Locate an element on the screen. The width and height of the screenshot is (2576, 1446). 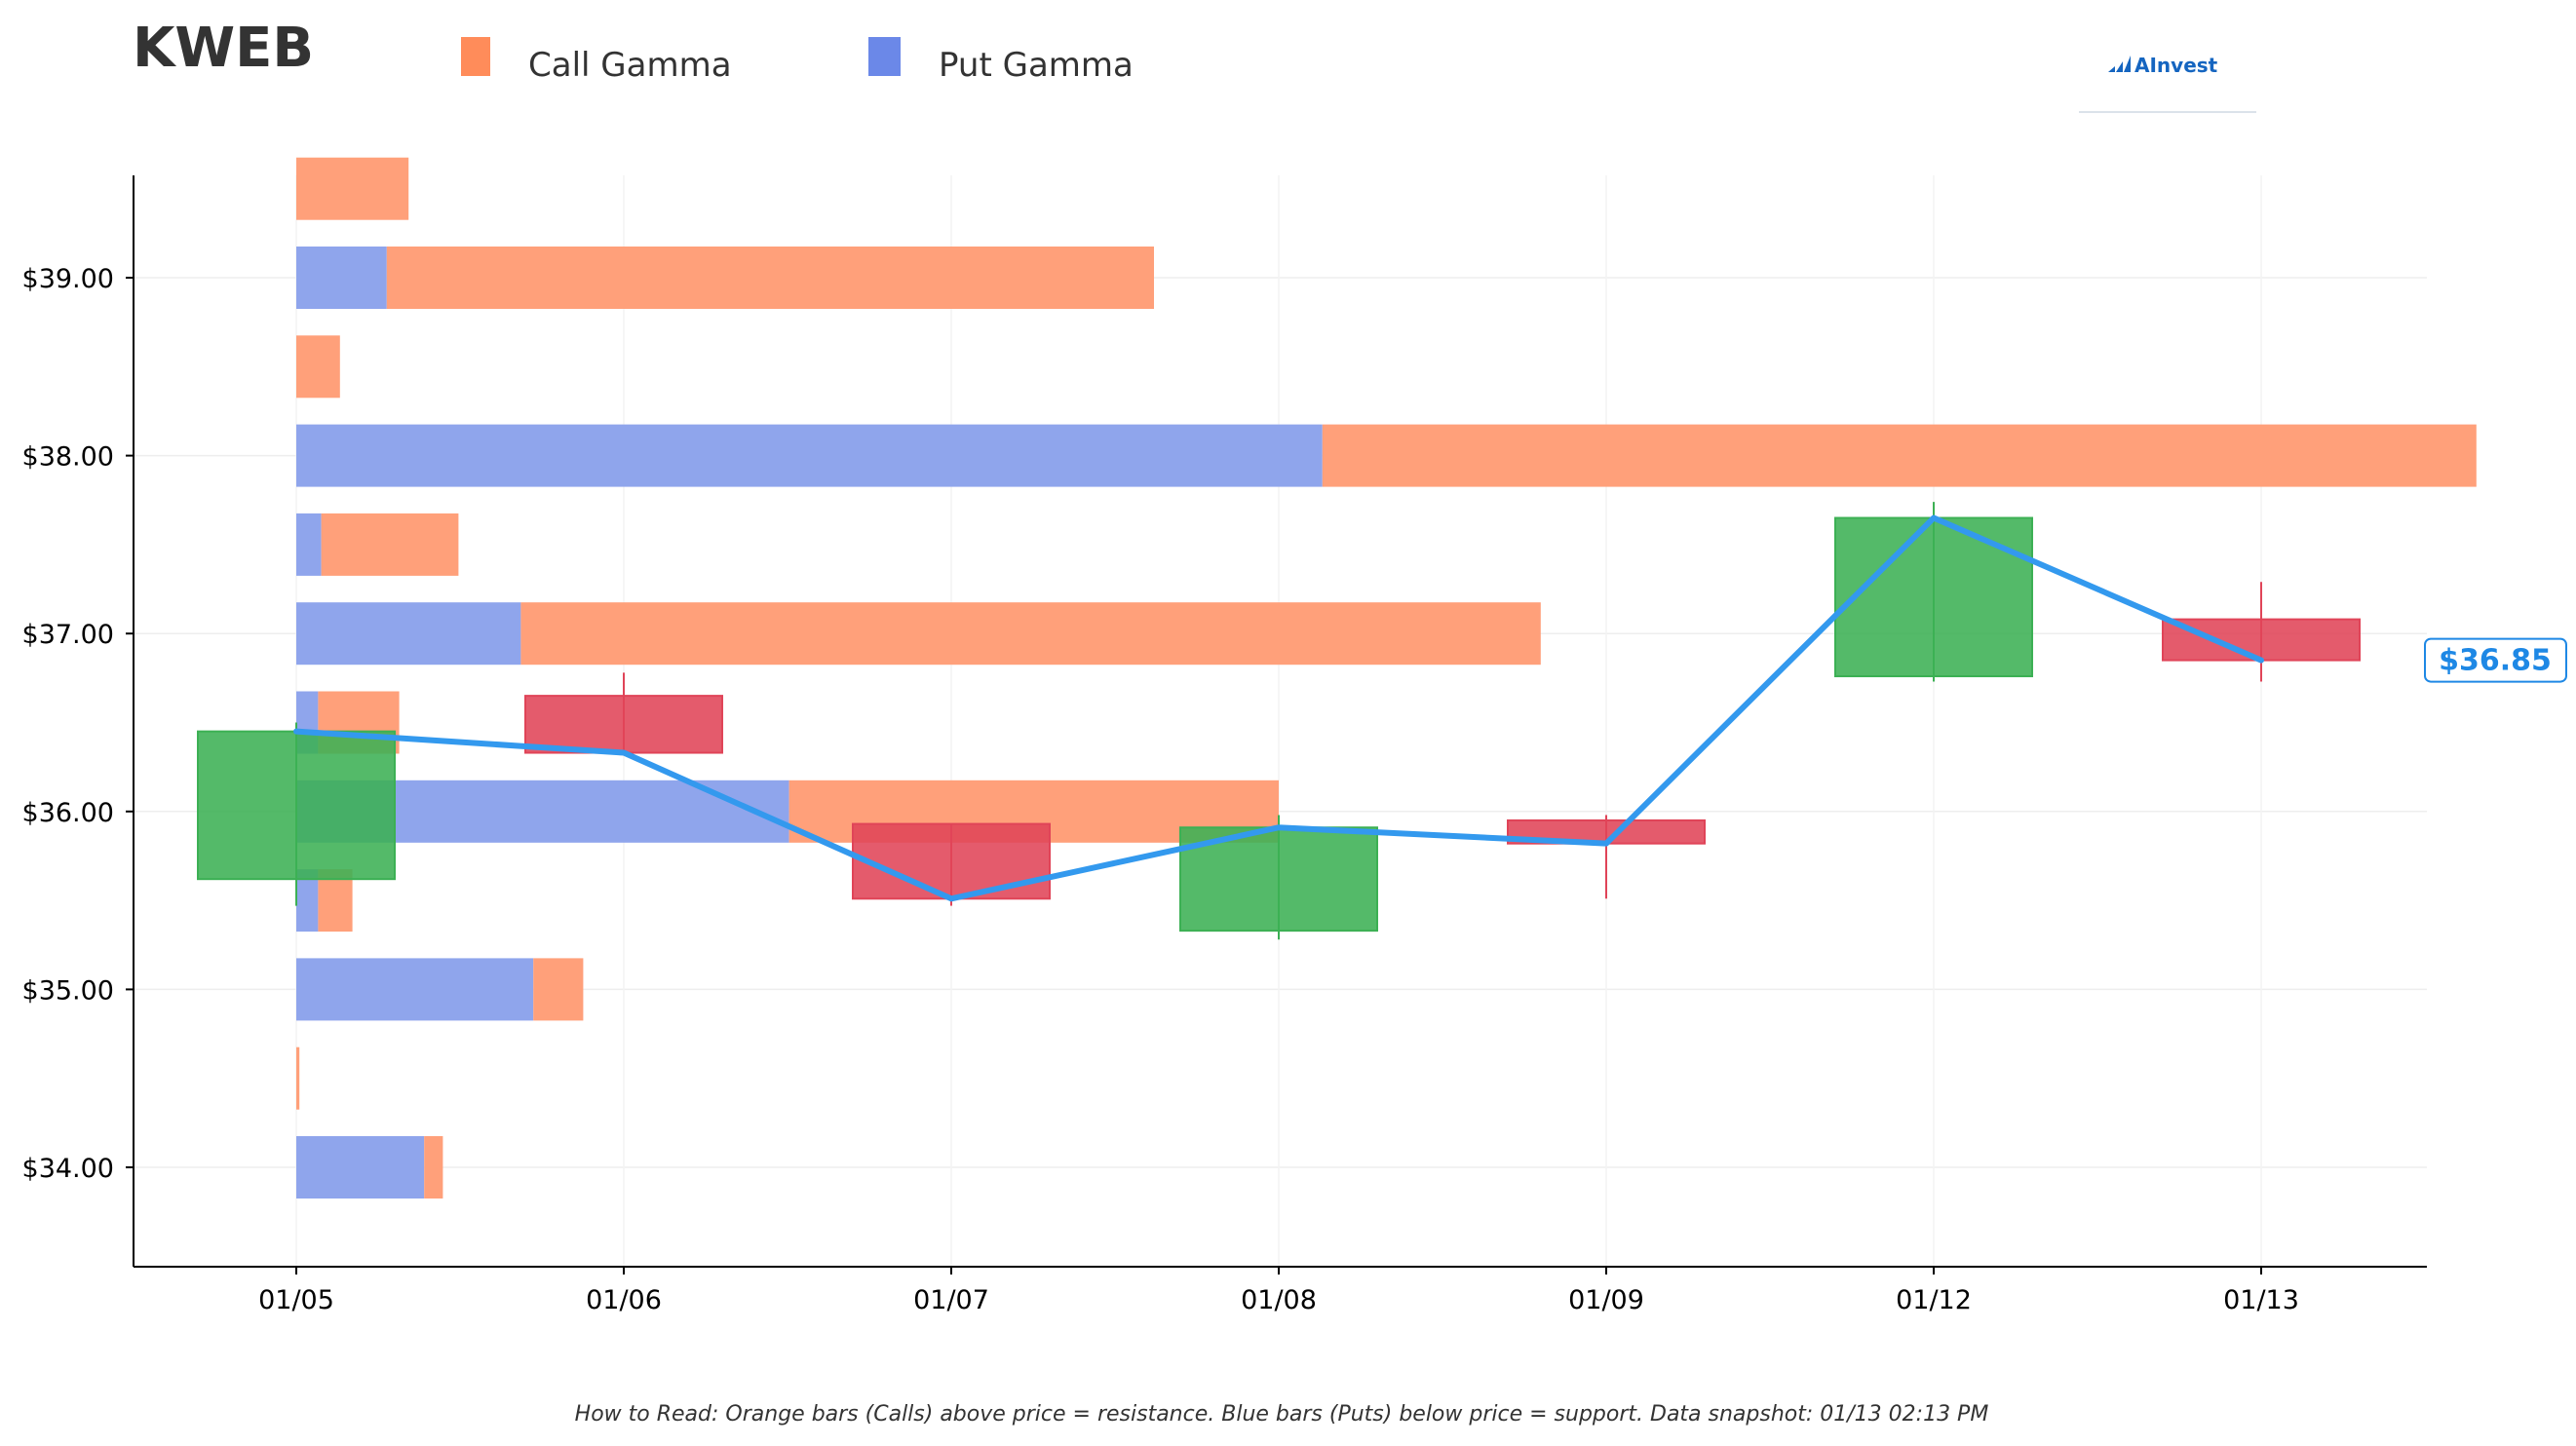
chart-title: KWEB is located at coordinates (223, 48).